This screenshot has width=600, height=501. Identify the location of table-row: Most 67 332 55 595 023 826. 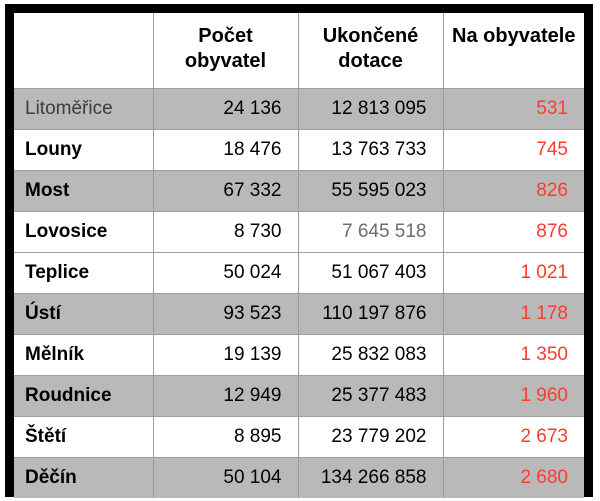
(299, 191).